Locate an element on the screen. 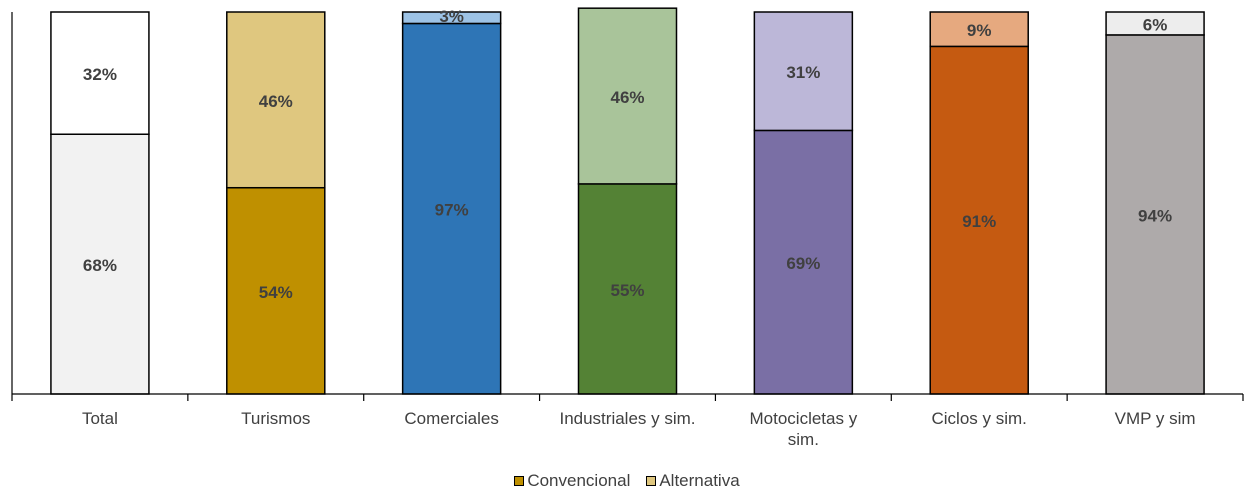 This screenshot has height=498, width=1254. x-tick-label-motocicletas-y-sim: Motocicletas y sim. is located at coordinates (804, 429).